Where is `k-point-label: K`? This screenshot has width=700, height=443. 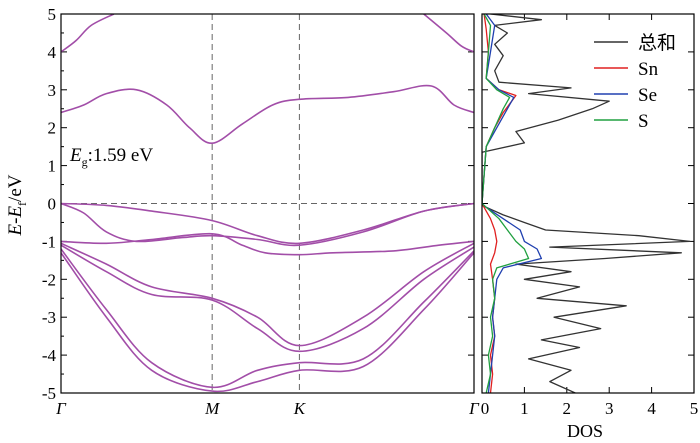 k-point-label: K is located at coordinates (300, 408).